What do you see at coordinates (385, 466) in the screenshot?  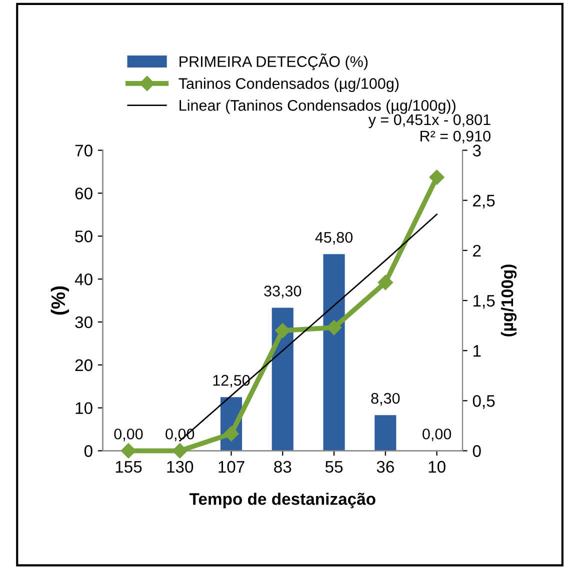 I see `x-tick-label: 36` at bounding box center [385, 466].